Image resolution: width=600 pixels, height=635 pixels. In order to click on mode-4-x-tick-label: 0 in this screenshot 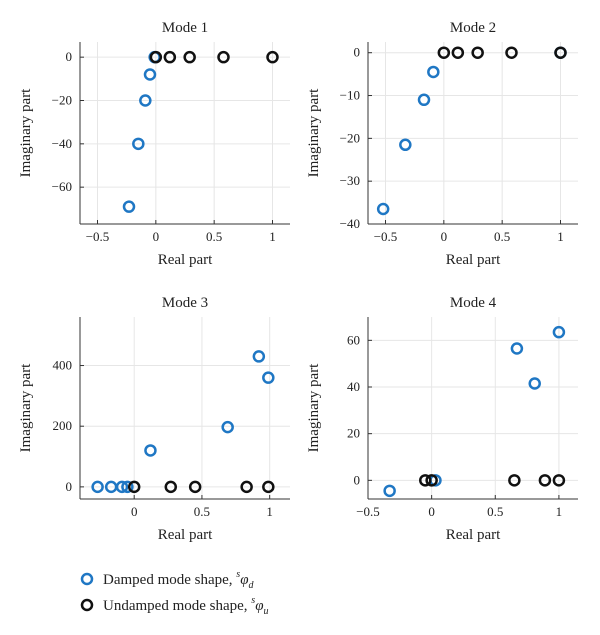, I will do `click(431, 511)`.